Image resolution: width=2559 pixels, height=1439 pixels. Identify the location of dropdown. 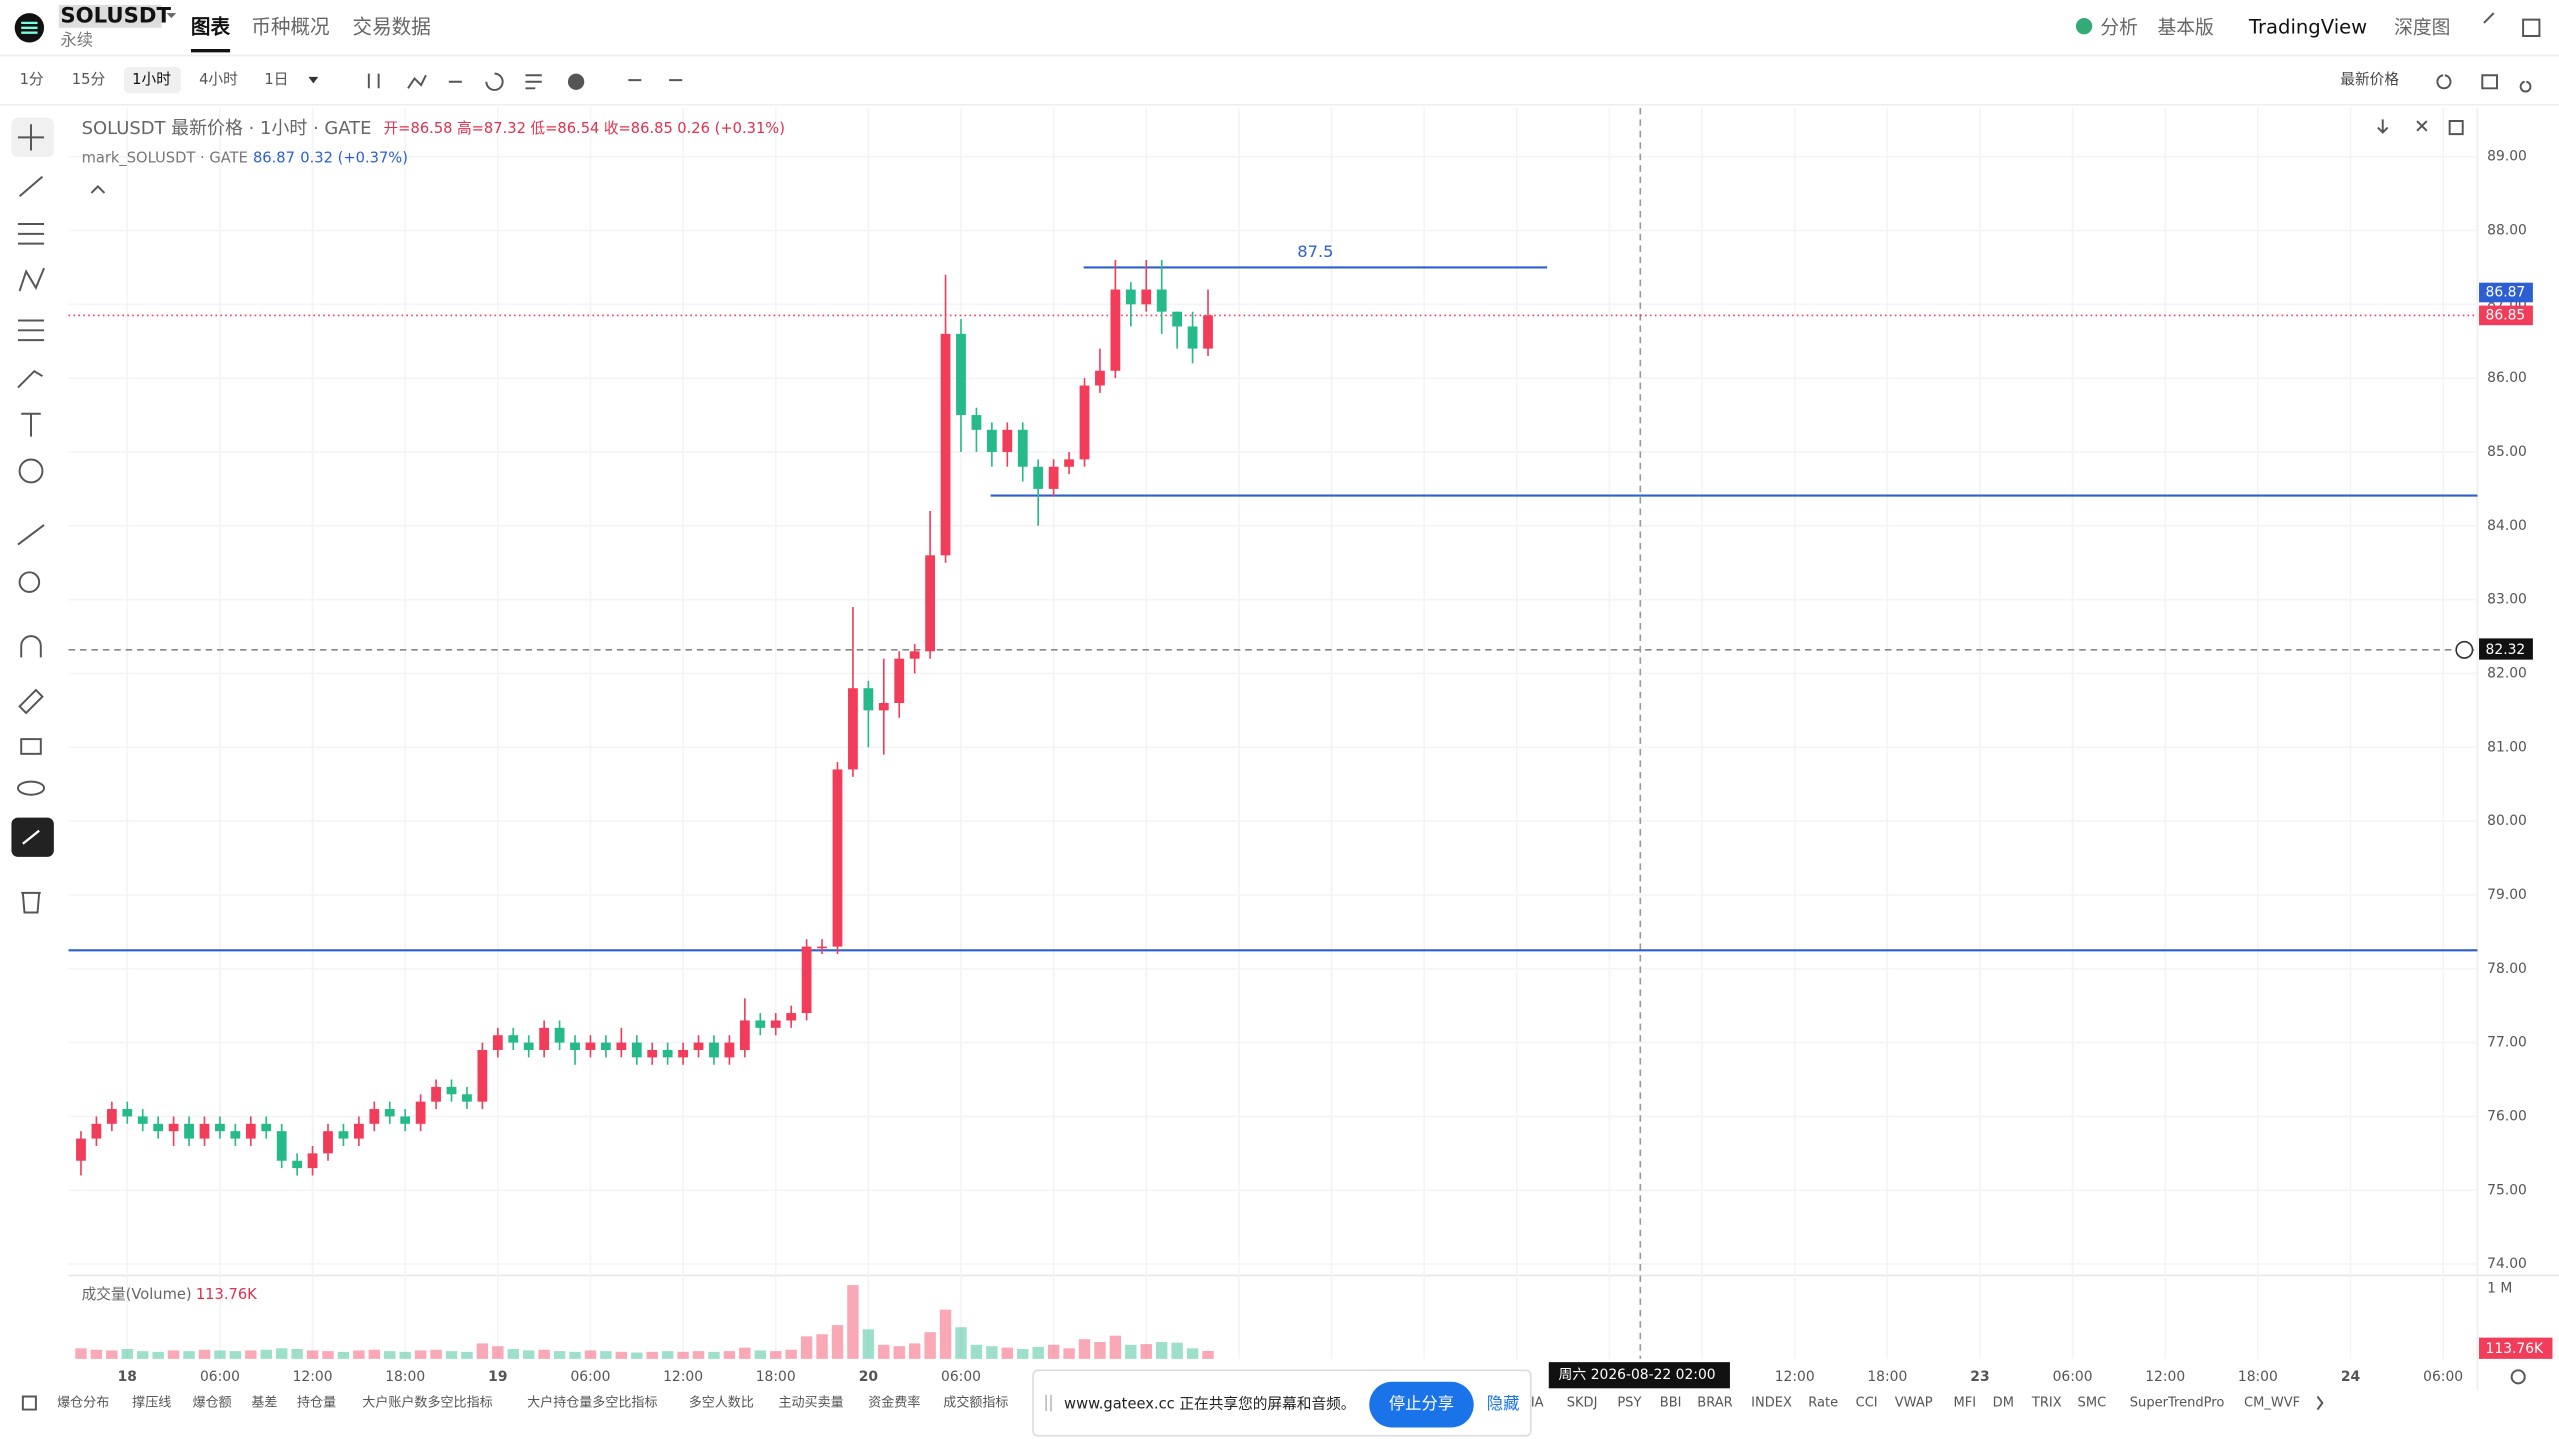
(313, 80).